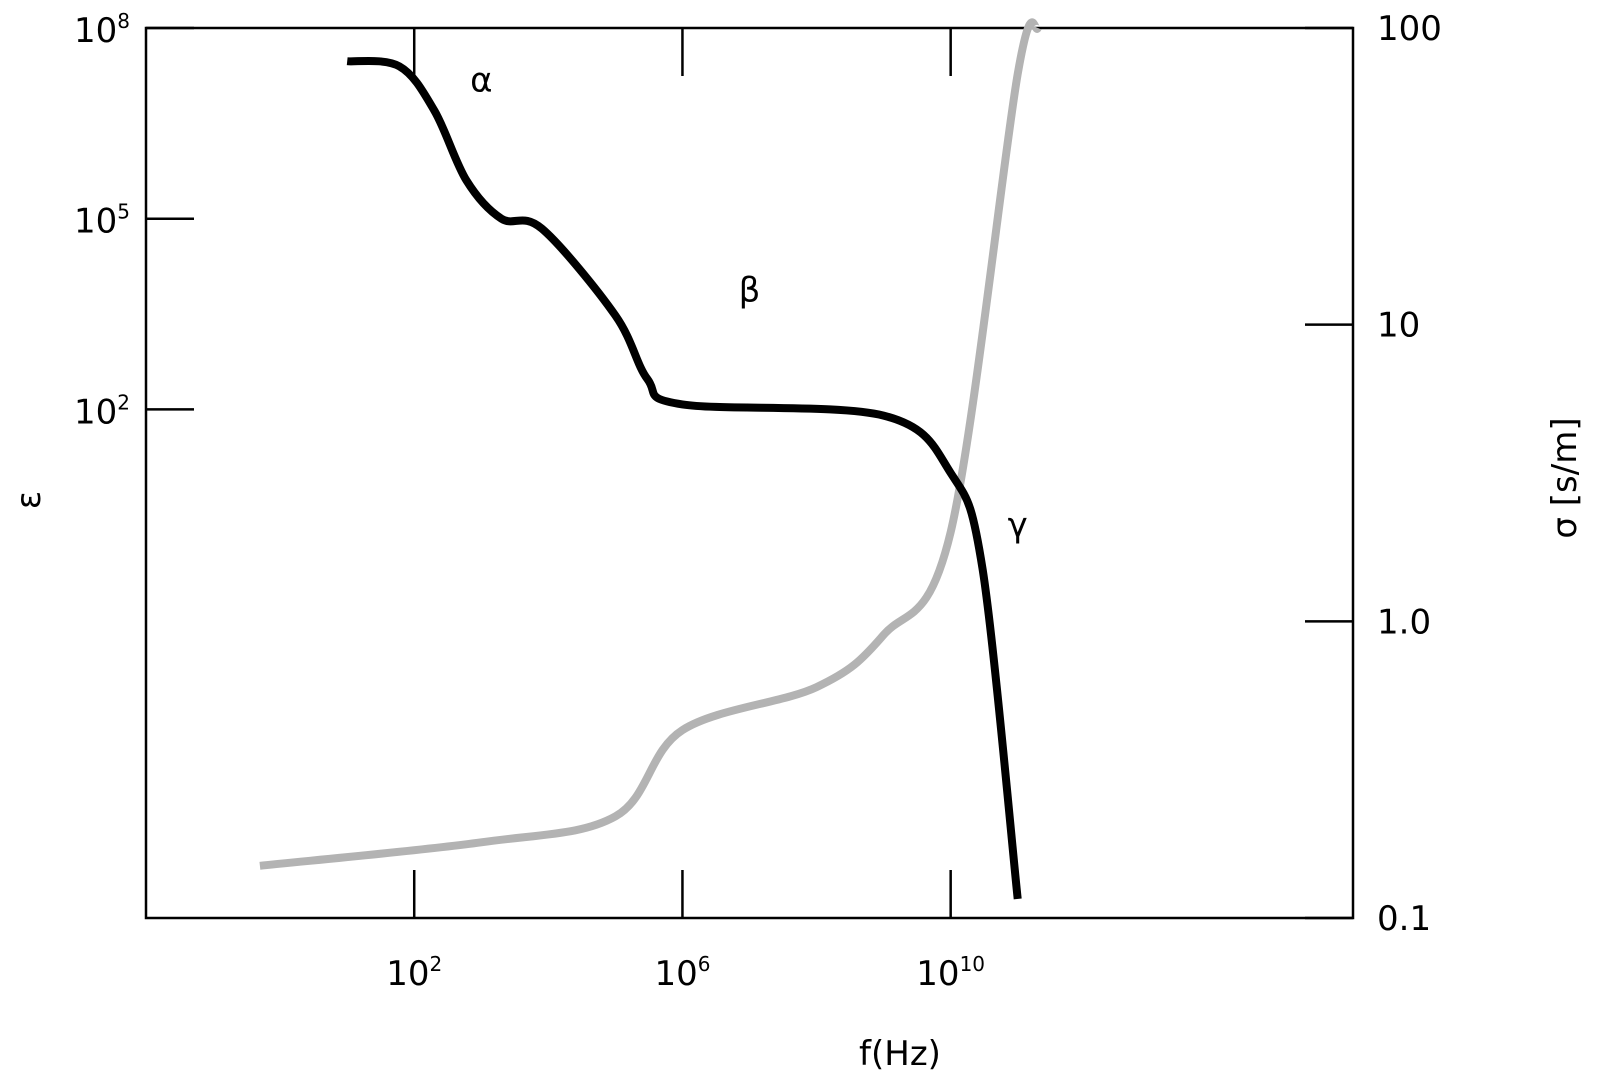 Image resolution: width=1597 pixels, height=1086 pixels. I want to click on y-right-tick-label: 0.1, so click(1404, 919).